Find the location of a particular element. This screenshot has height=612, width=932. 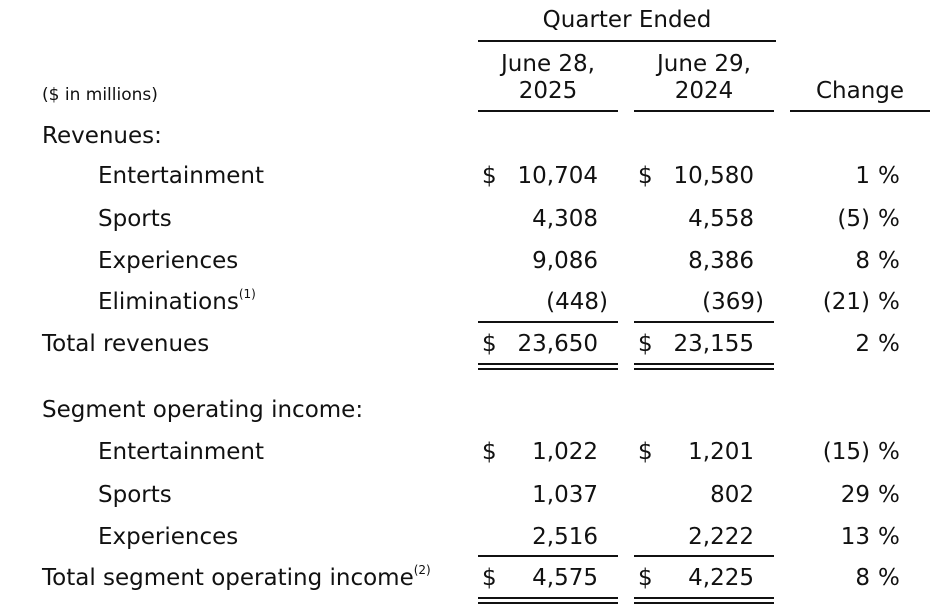

col1-header-underline is located at coordinates (548, 111).